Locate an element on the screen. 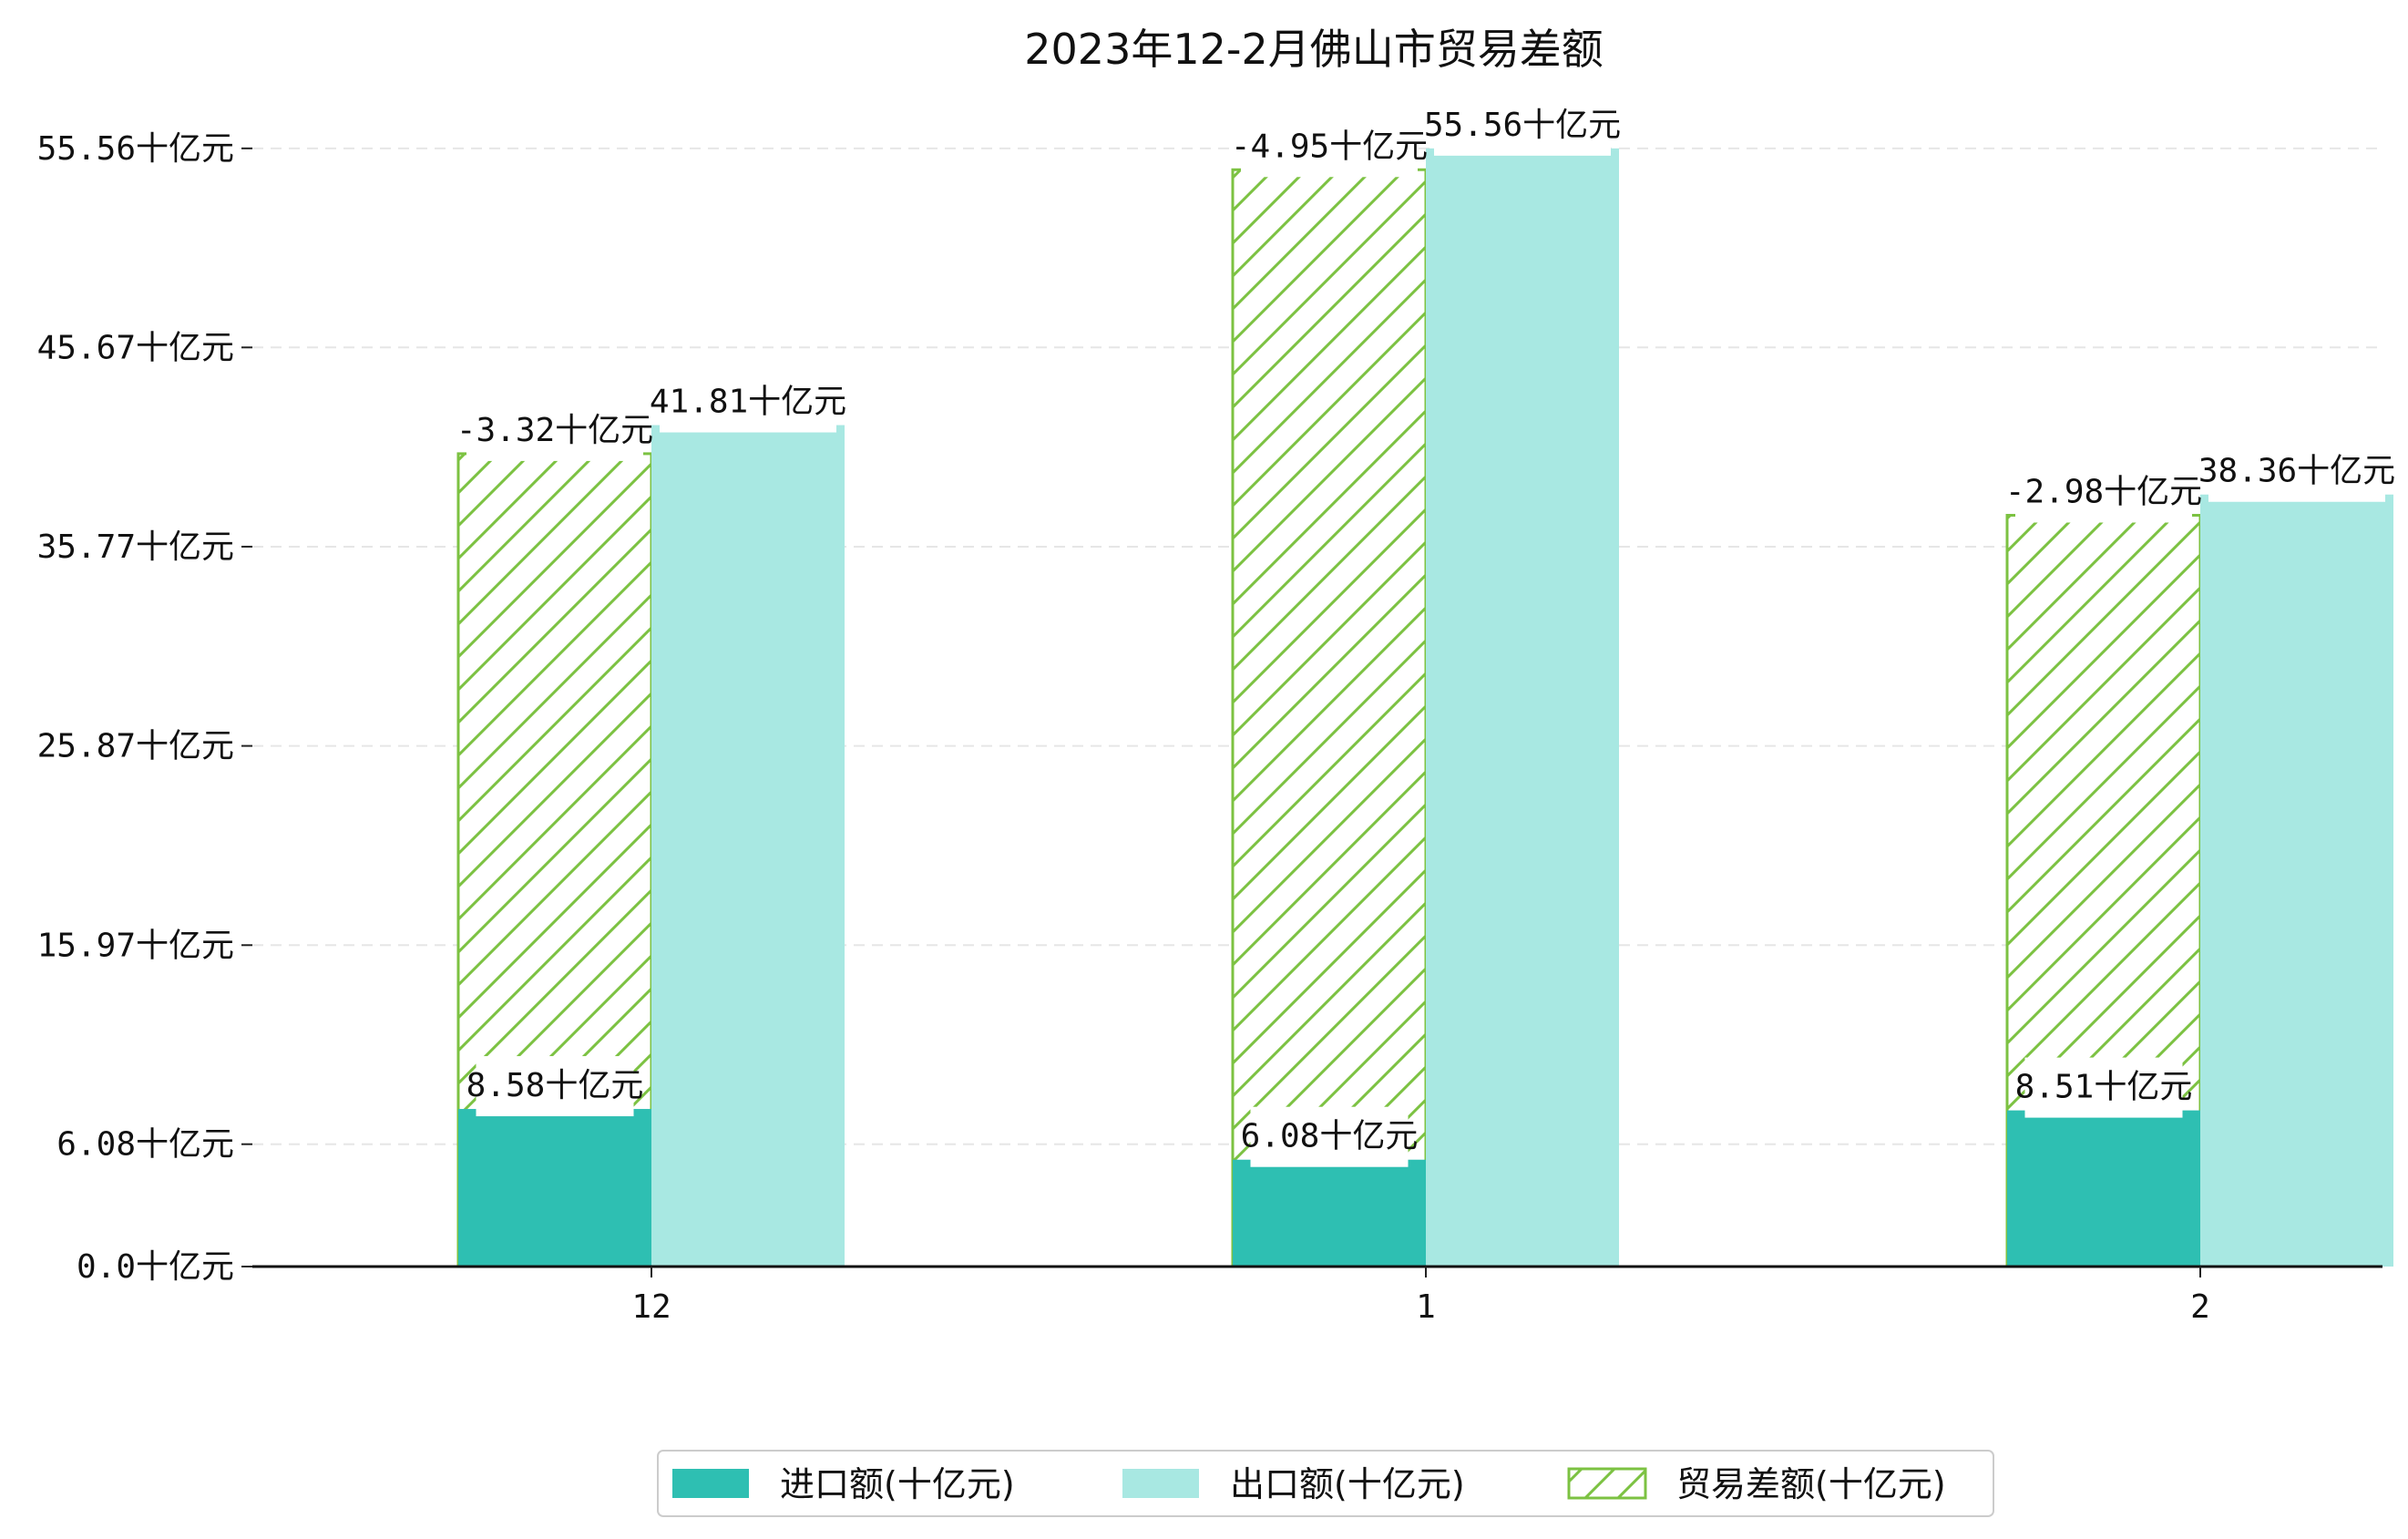 The height and width of the screenshot is (1539, 2408). y-tick-label: 45.67十亿元 is located at coordinates (135, 347).